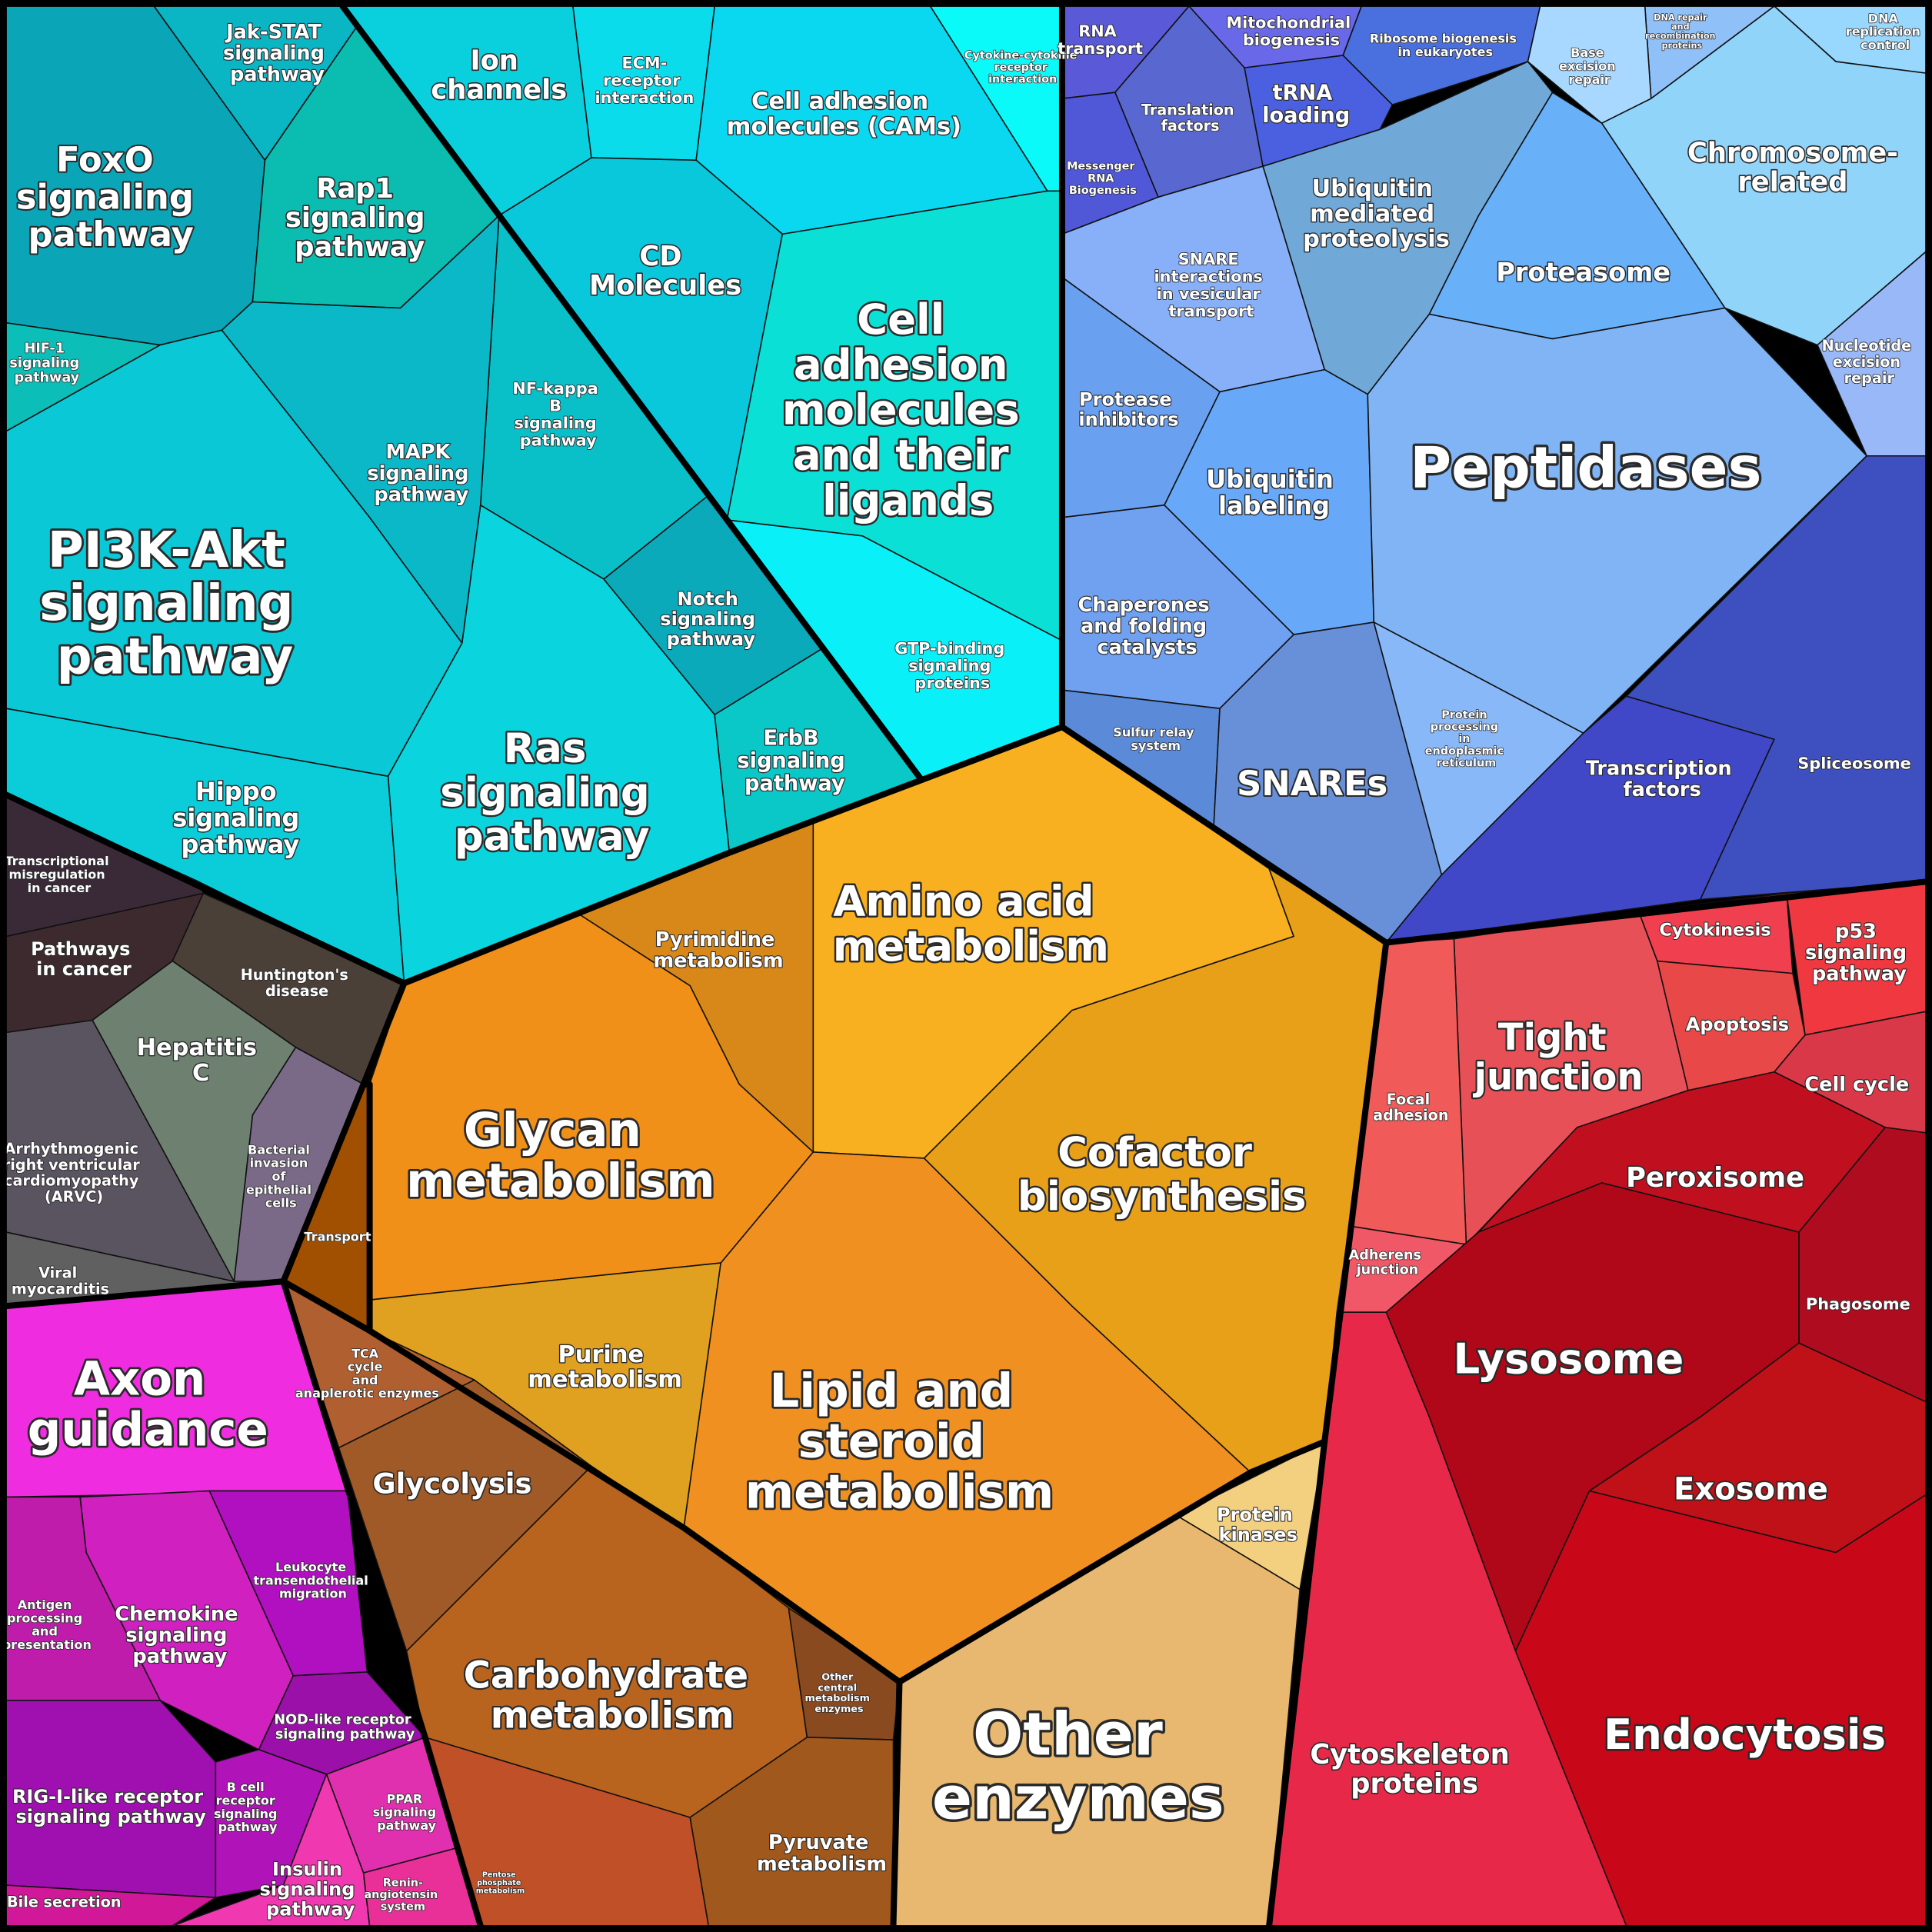 The height and width of the screenshot is (1932, 1932). I want to click on label-line: Pathways, so click(84, 949).